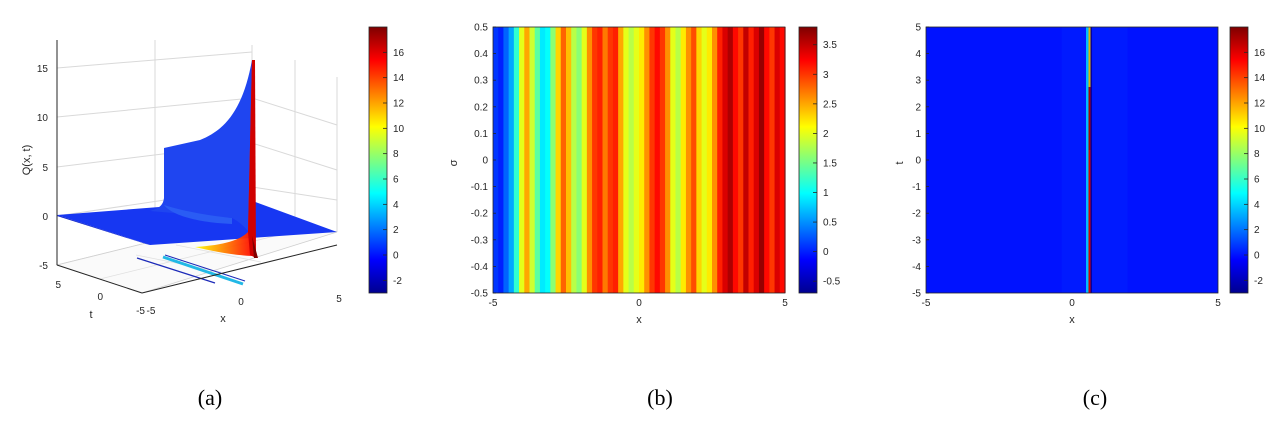 This screenshot has height=424, width=1280. I want to click on y-tick-label: -0.2, so click(480, 214).